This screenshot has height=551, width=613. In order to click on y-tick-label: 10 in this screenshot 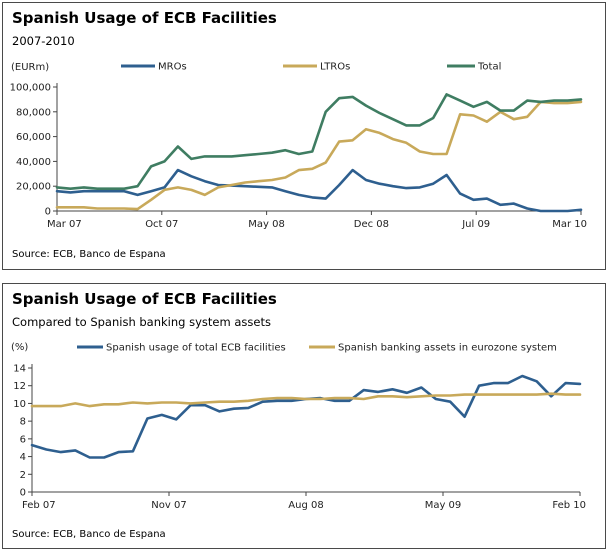, I will do `click(19, 404)`.